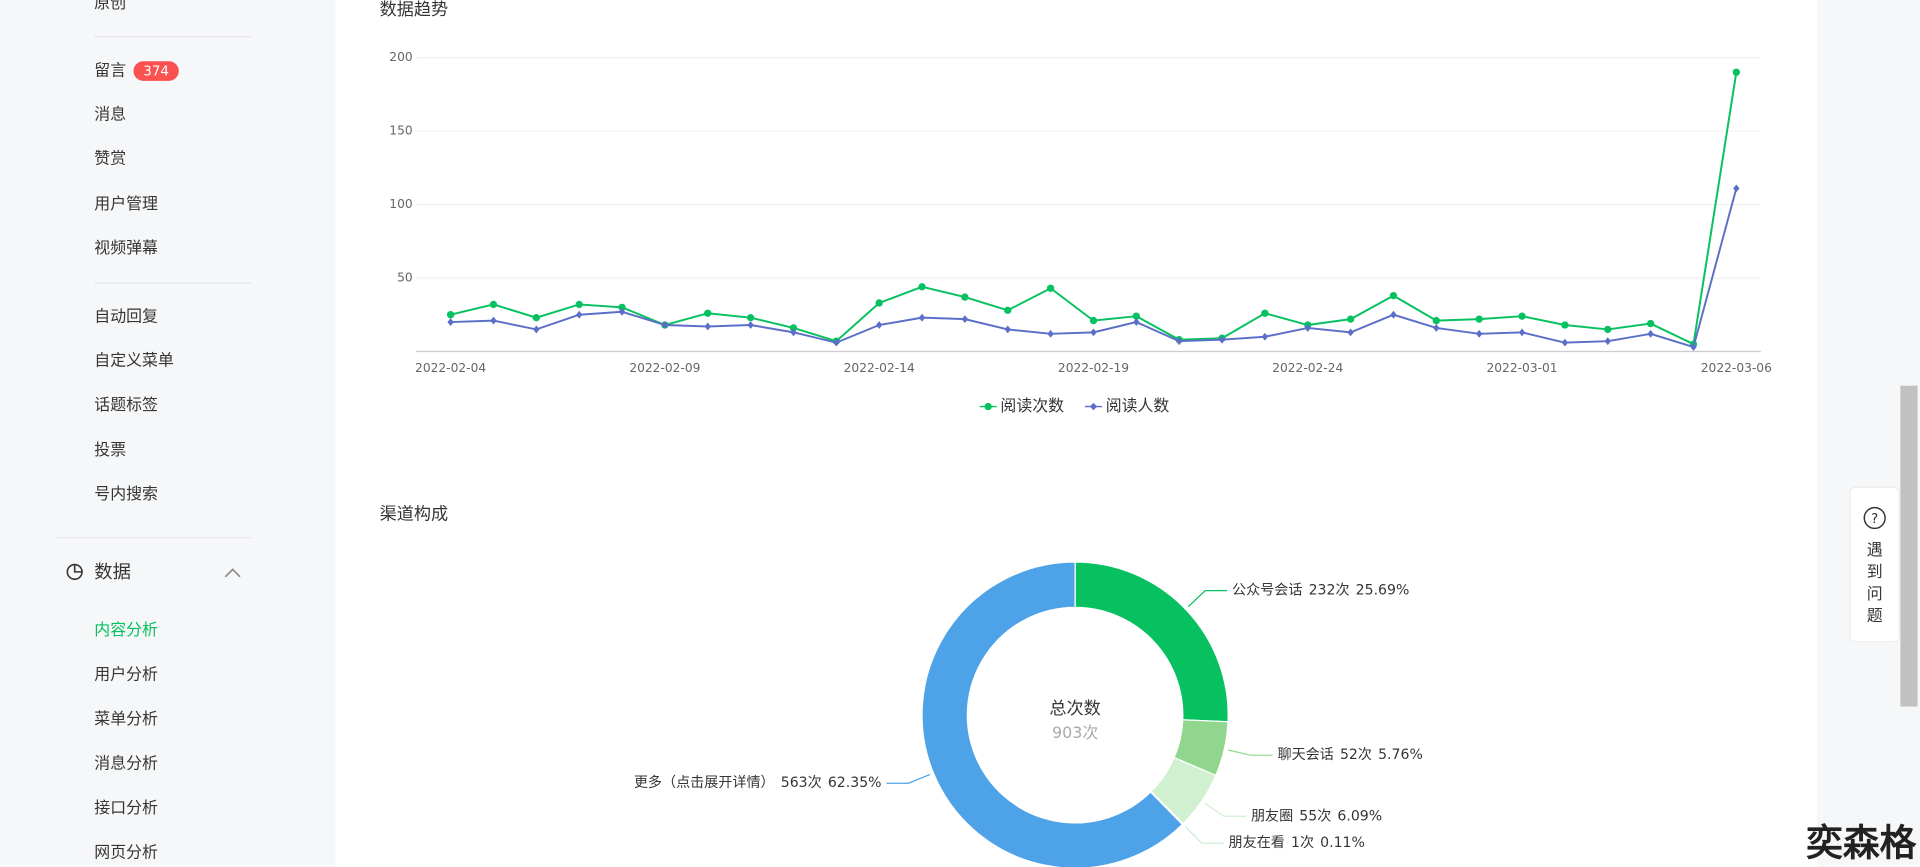 Image resolution: width=1920 pixels, height=867 pixels. What do you see at coordinates (126, 247) in the screenshot?
I see `menu-item: 视频弹幕` at bounding box center [126, 247].